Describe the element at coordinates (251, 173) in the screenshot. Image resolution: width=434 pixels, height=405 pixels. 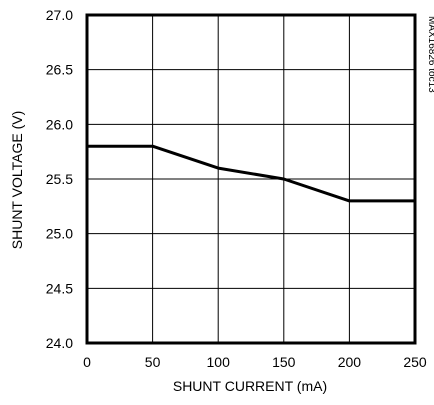
I see `series-line` at that location.